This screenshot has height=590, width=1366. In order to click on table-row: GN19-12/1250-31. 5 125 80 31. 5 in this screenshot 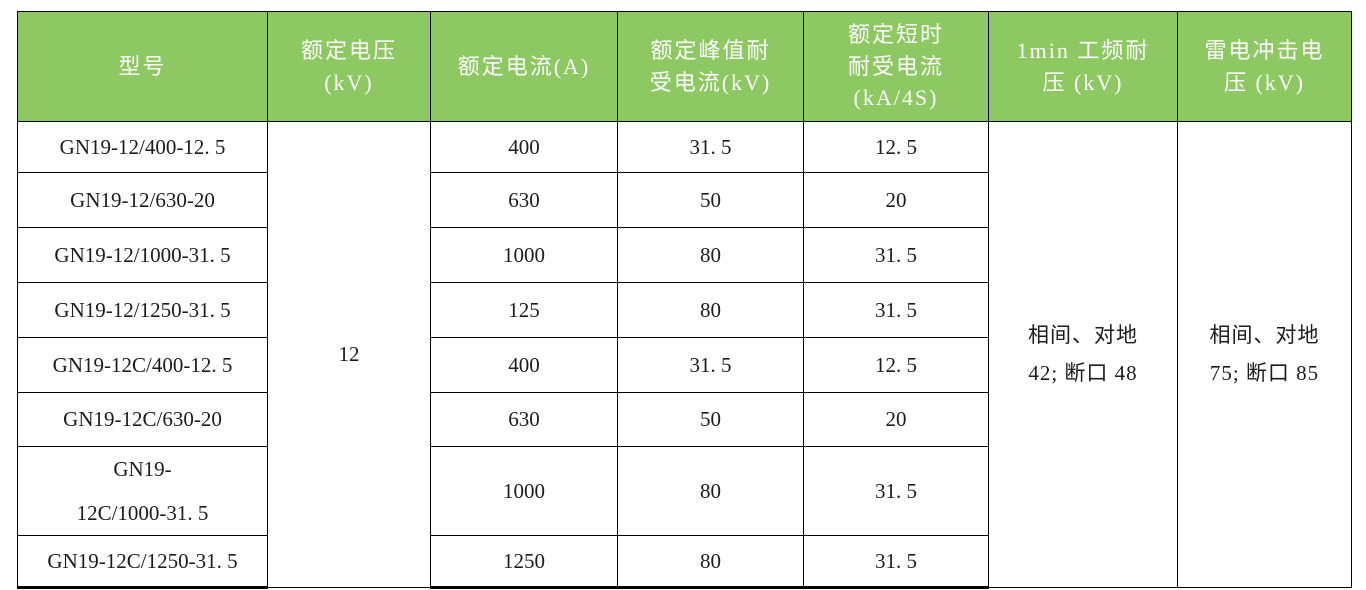, I will do `click(684, 310)`.